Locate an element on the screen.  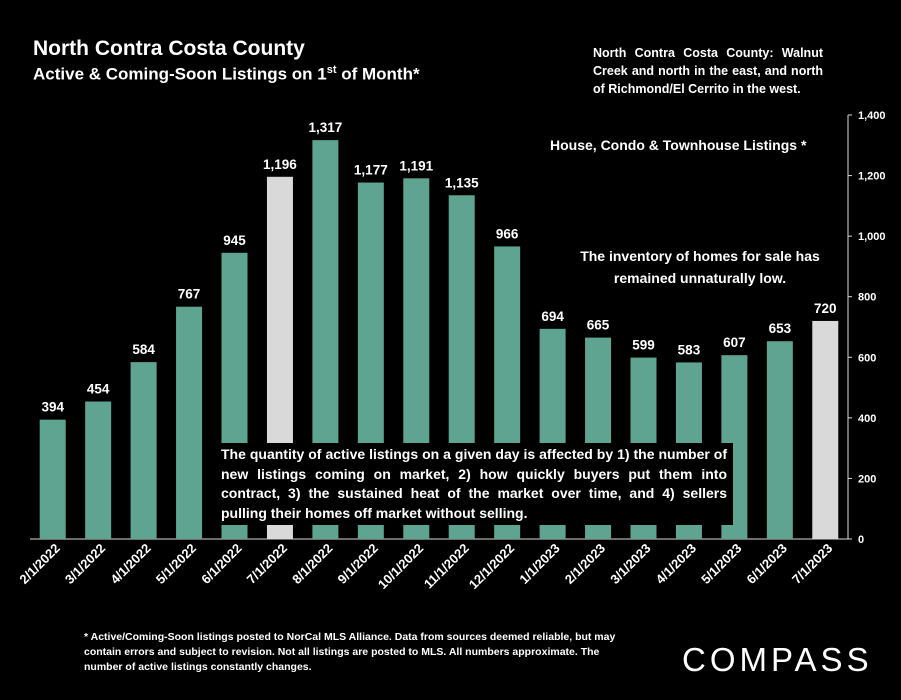
bar-value-label: 607 is located at coordinates (734, 342).